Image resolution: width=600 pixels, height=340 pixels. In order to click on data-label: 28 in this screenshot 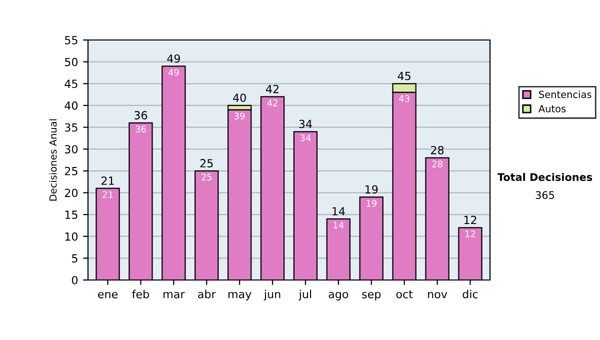, I will do `click(437, 164)`.